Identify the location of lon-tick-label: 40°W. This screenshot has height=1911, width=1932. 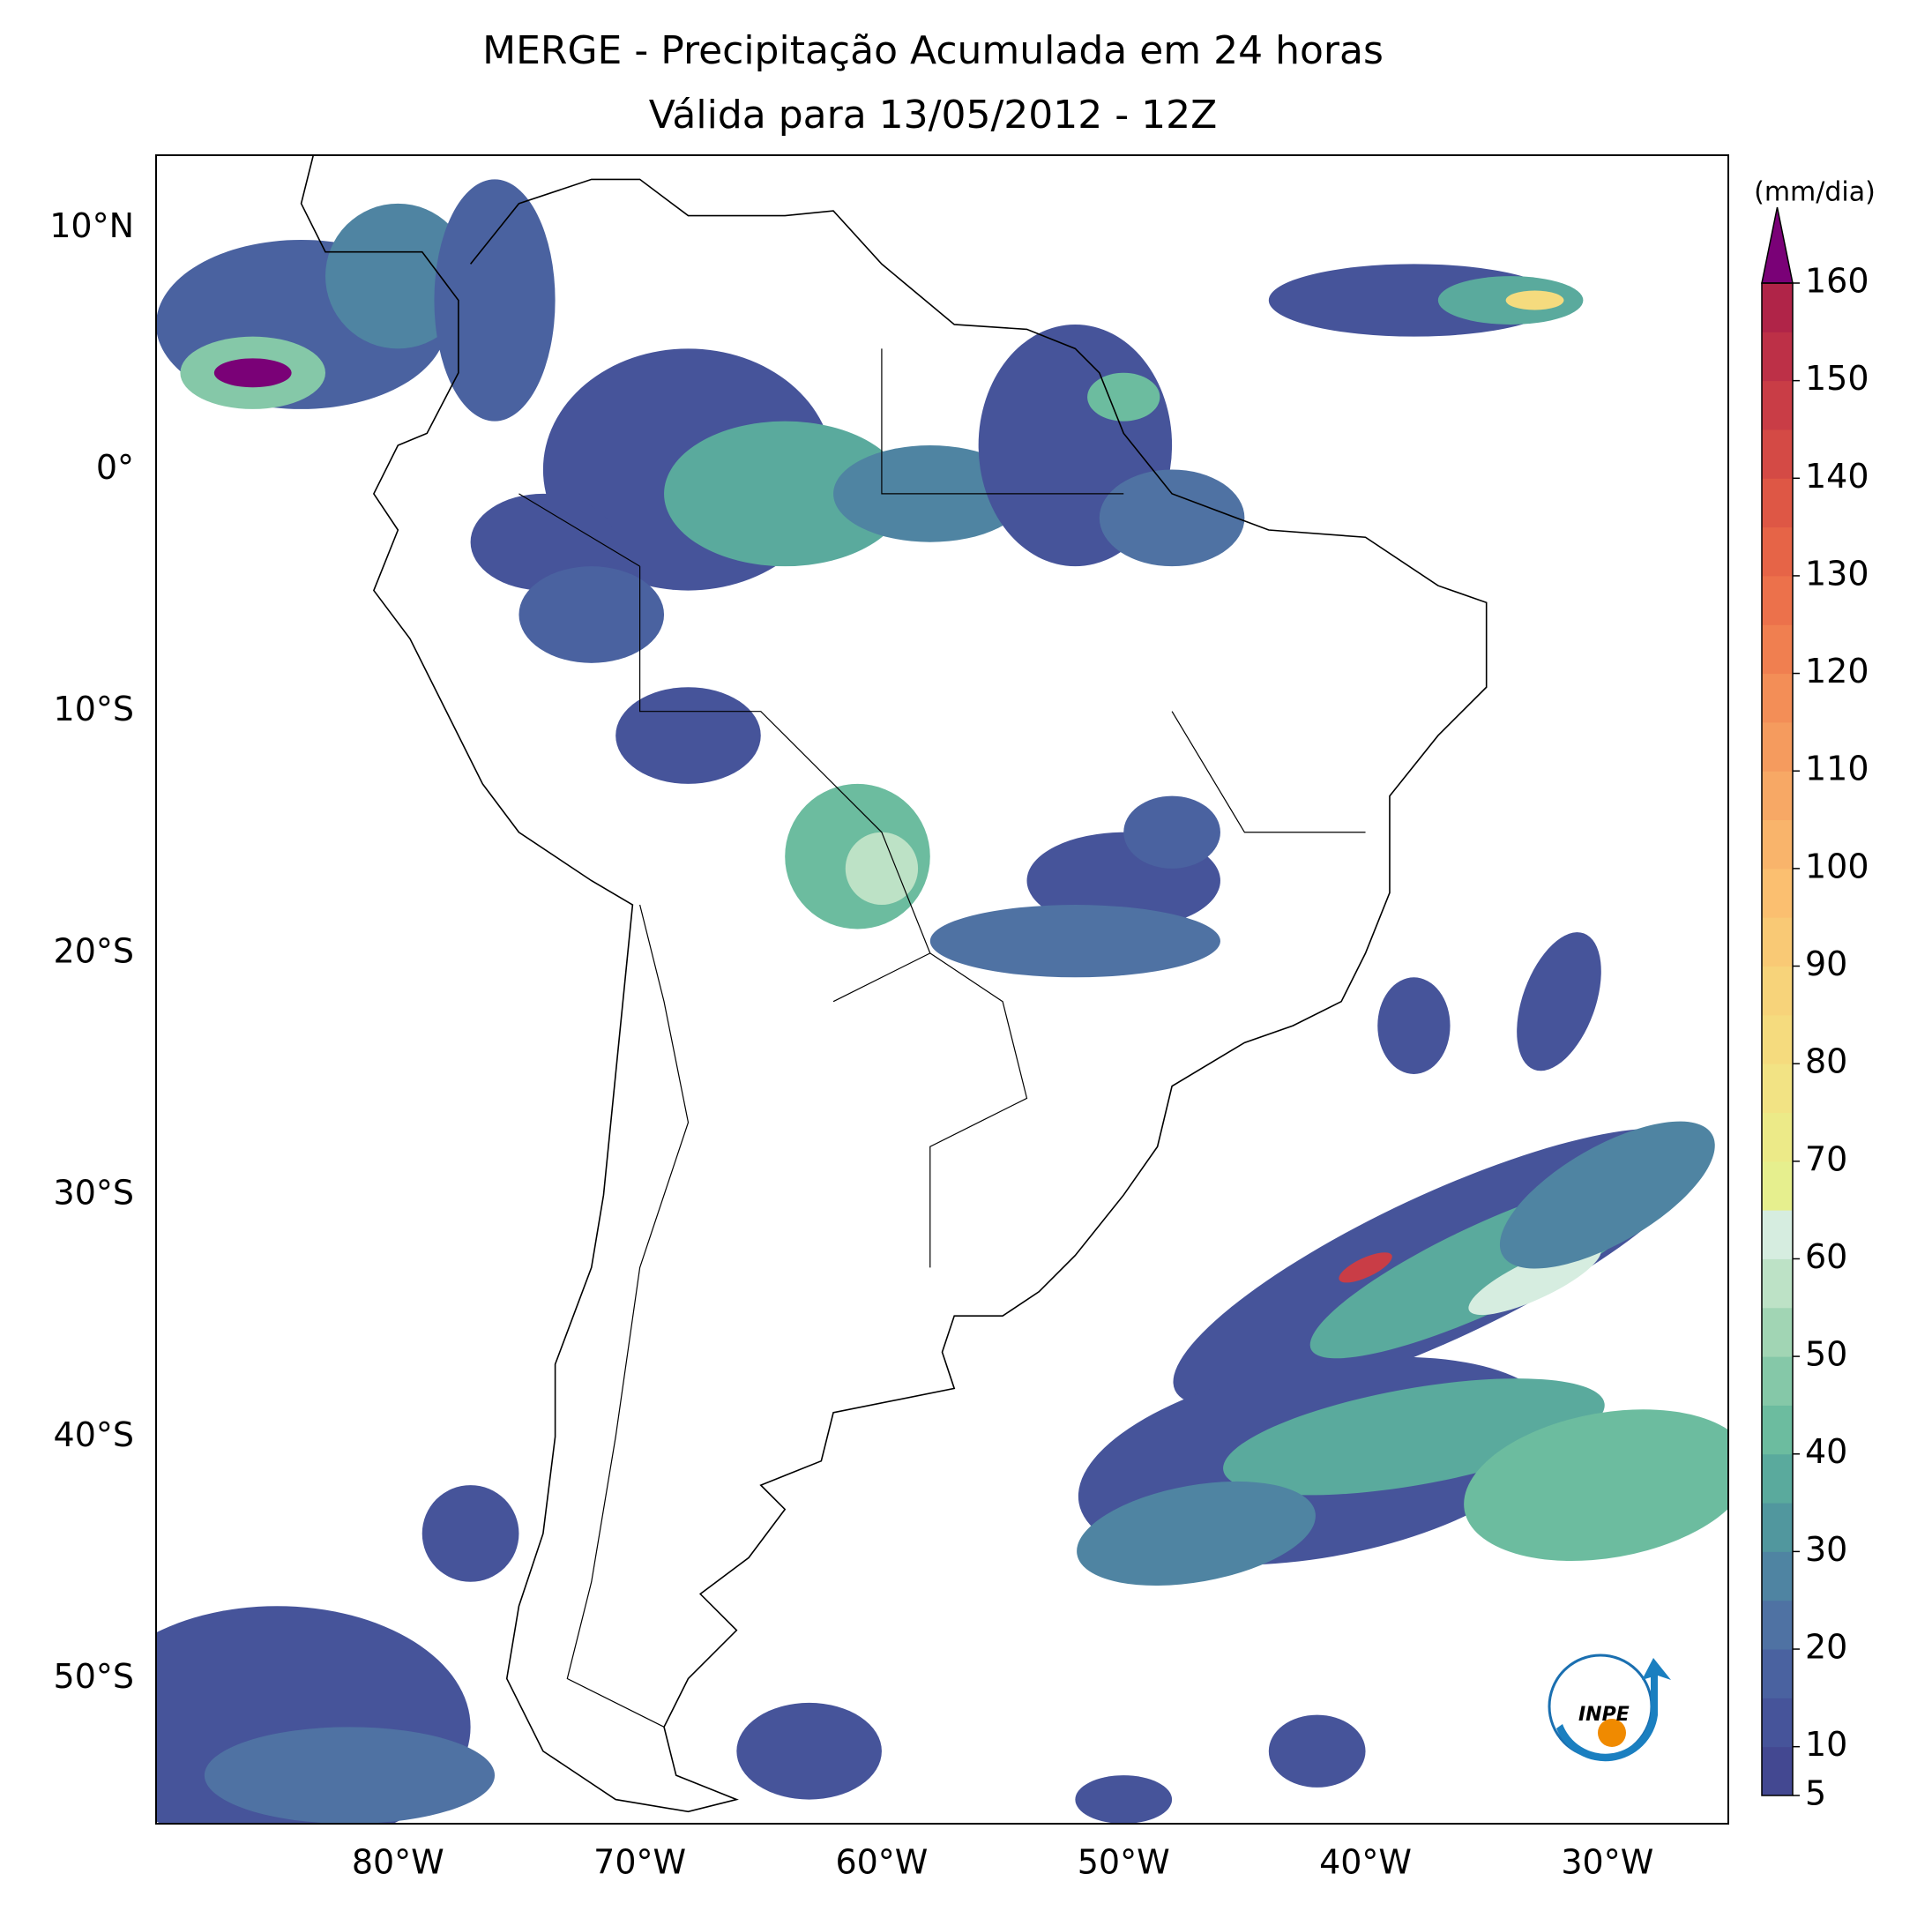
(1365, 1863).